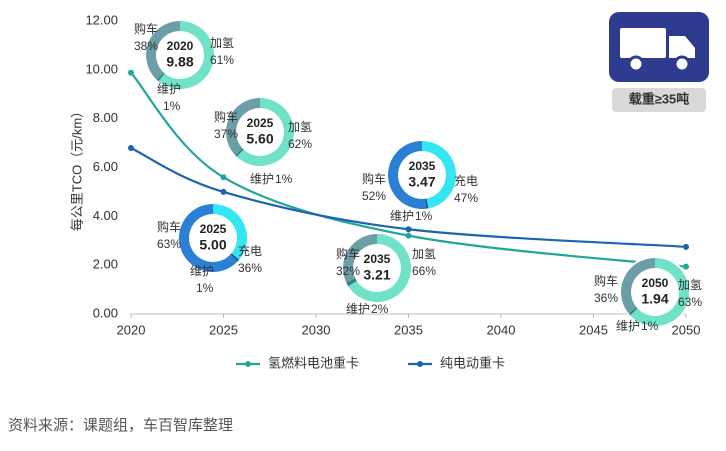  What do you see at coordinates (501, 329) in the screenshot?
I see `x-tick-label: 2040` at bounding box center [501, 329].